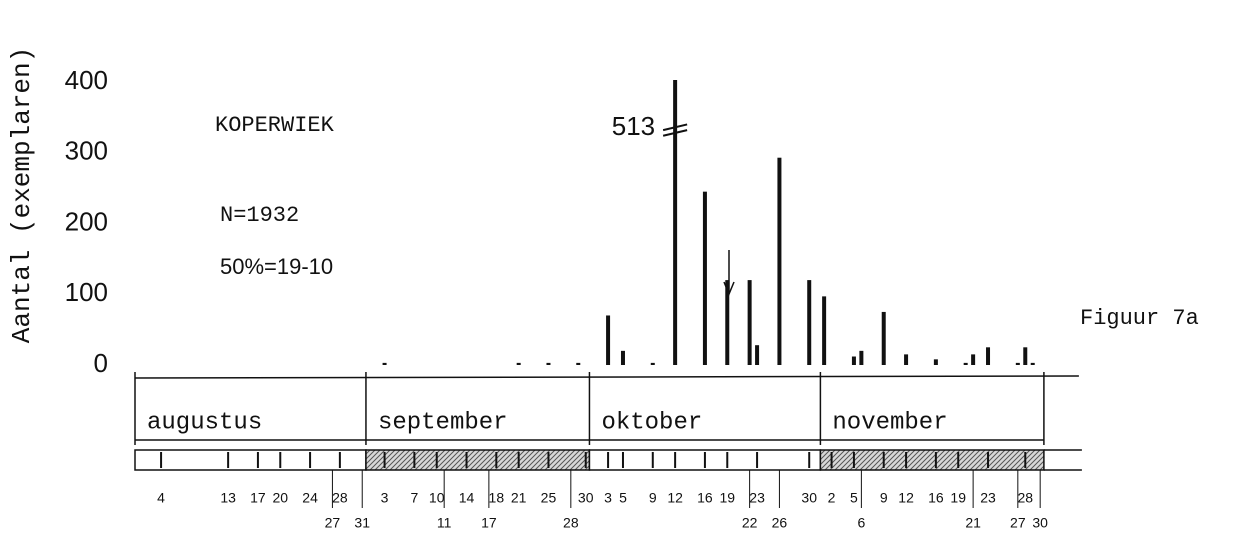 This screenshot has height=535, width=1258. What do you see at coordinates (651, 422) in the screenshot?
I see `month-label: oktober` at bounding box center [651, 422].